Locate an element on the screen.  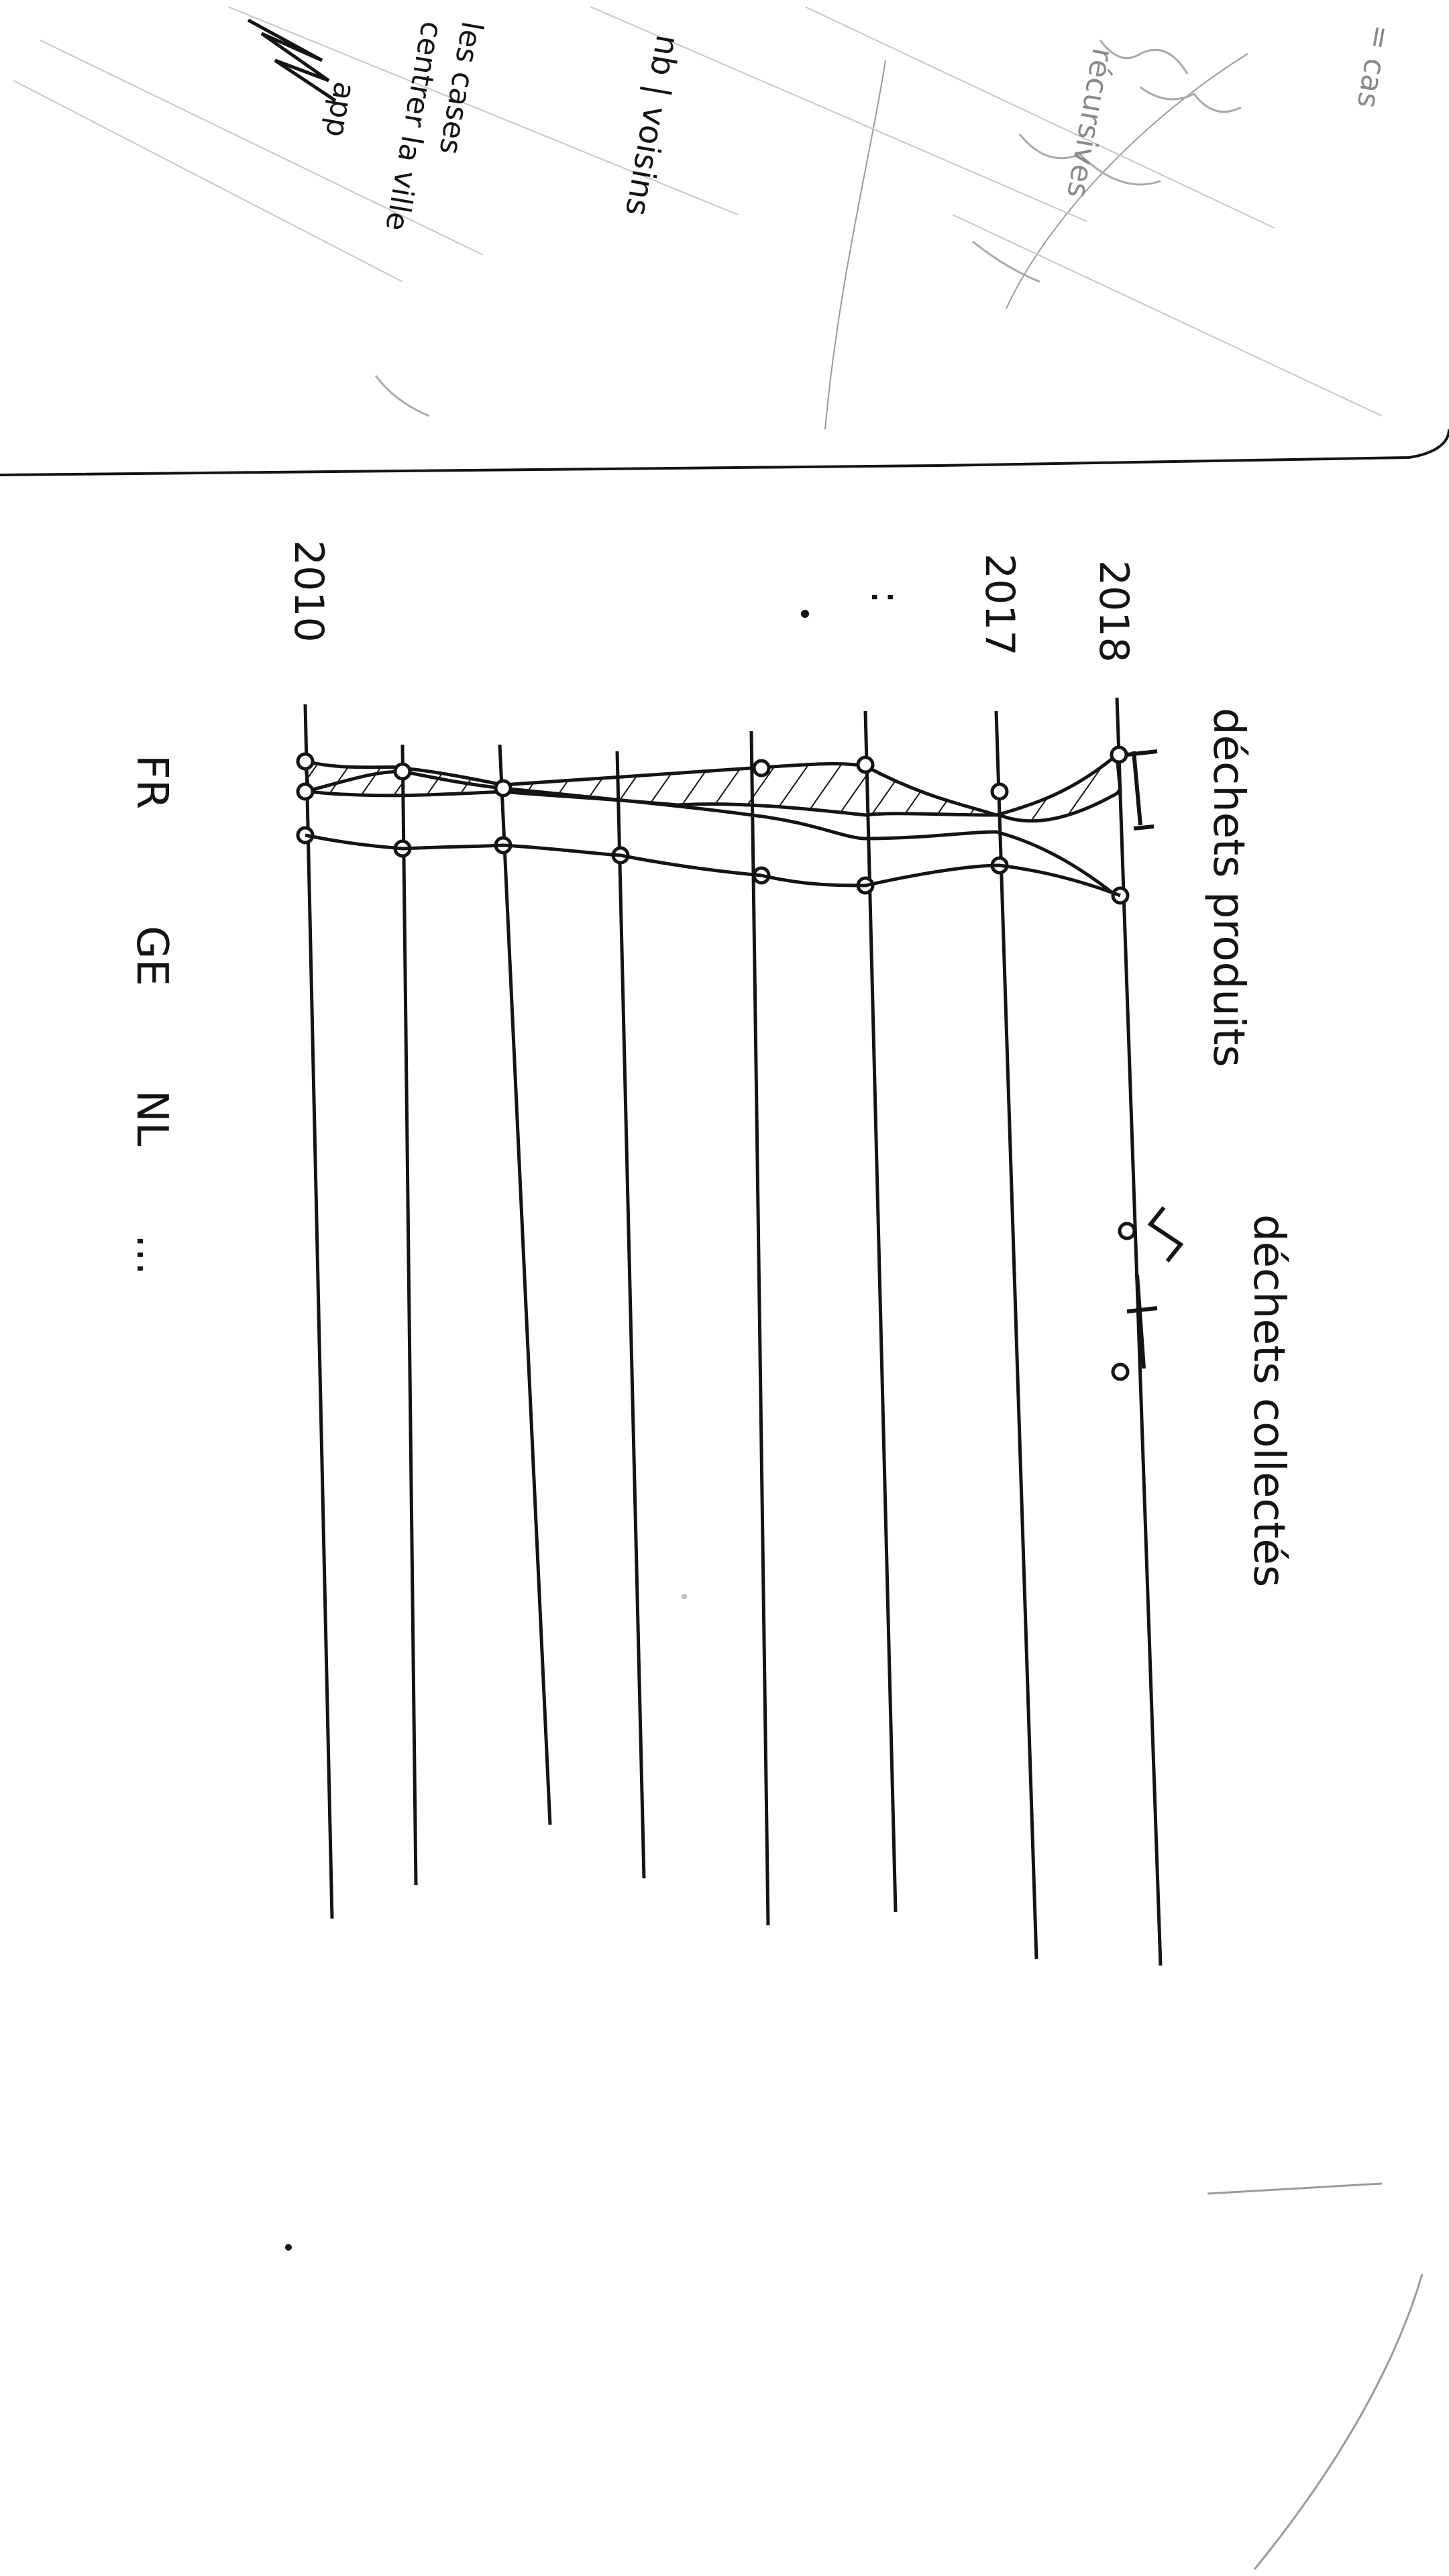
timeline-2017 is located at coordinates (1016, 1335).